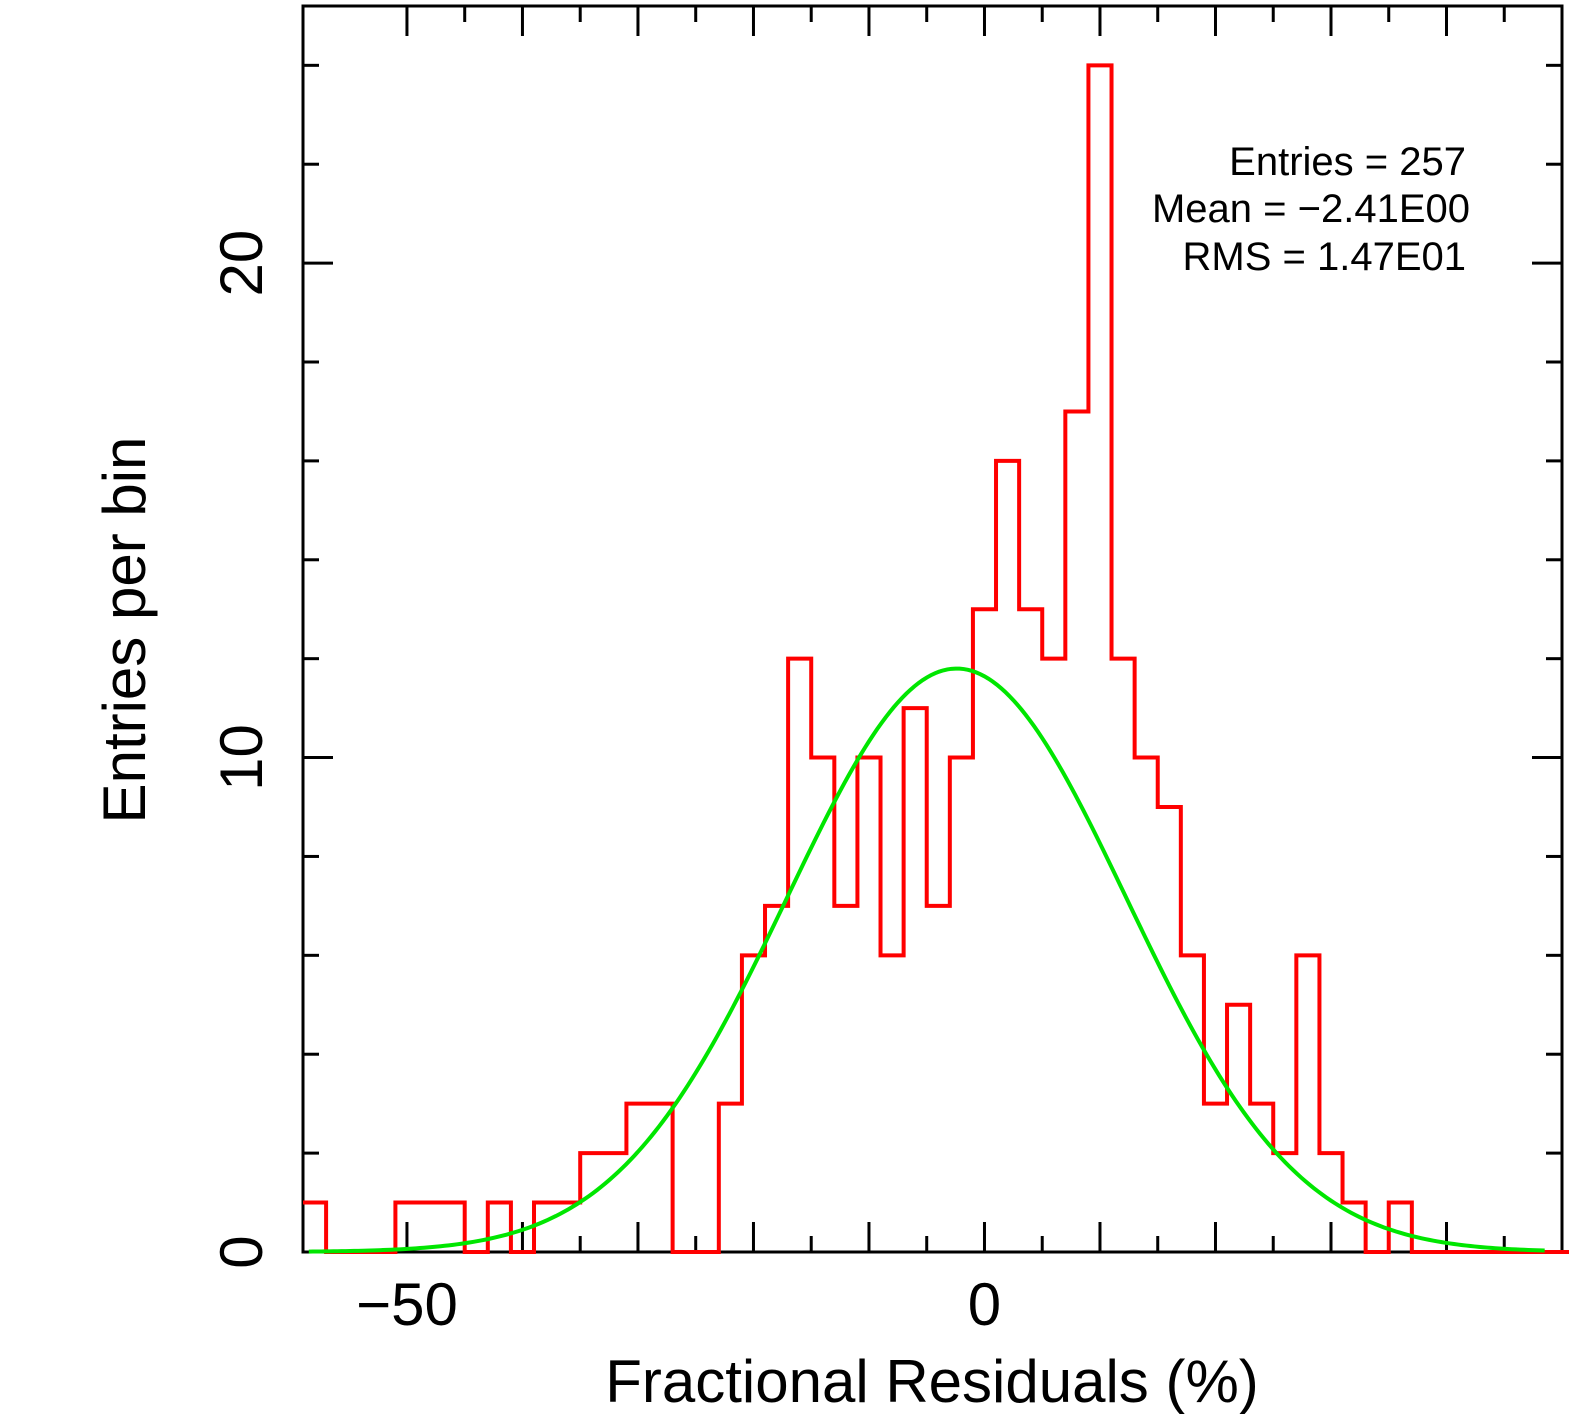  Describe the element at coordinates (124, 630) in the screenshot. I see `y-axis-title: Entries per bin` at that location.